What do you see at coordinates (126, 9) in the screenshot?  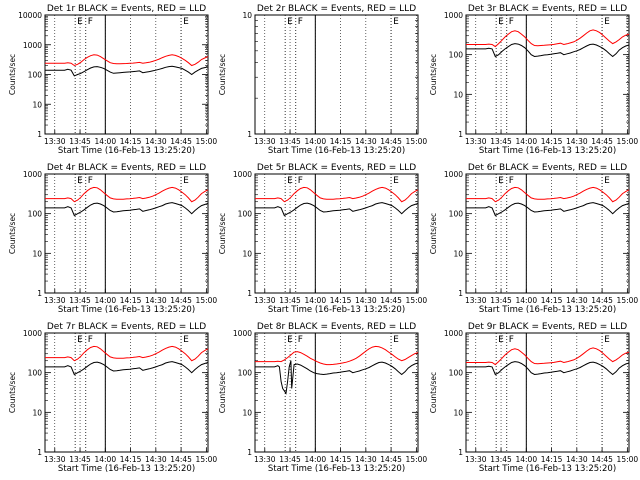 I see `panel-title: Det 1r BLACK = Events, RED = LLD` at bounding box center [126, 9].